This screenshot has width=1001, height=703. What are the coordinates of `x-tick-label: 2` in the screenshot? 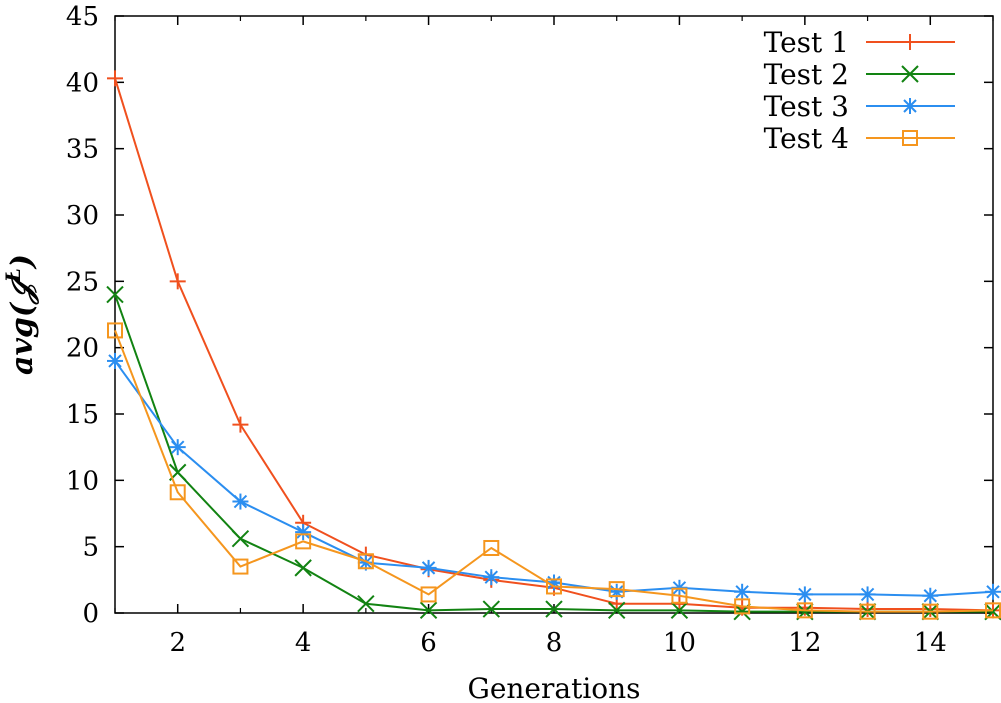 It's located at (177, 643).